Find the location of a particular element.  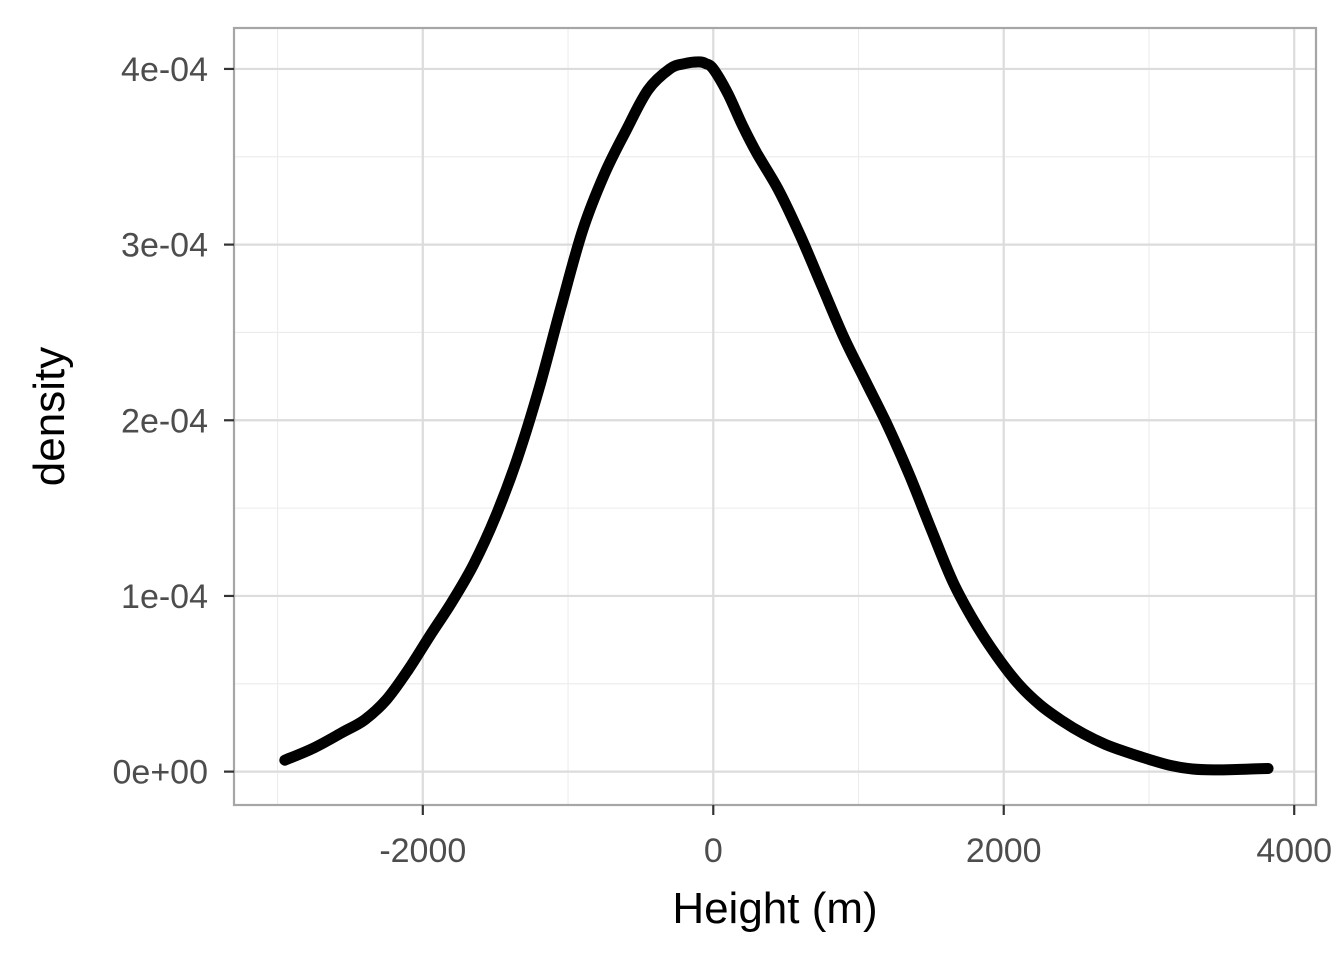

x-tick-label: -2000 is located at coordinates (422, 851).